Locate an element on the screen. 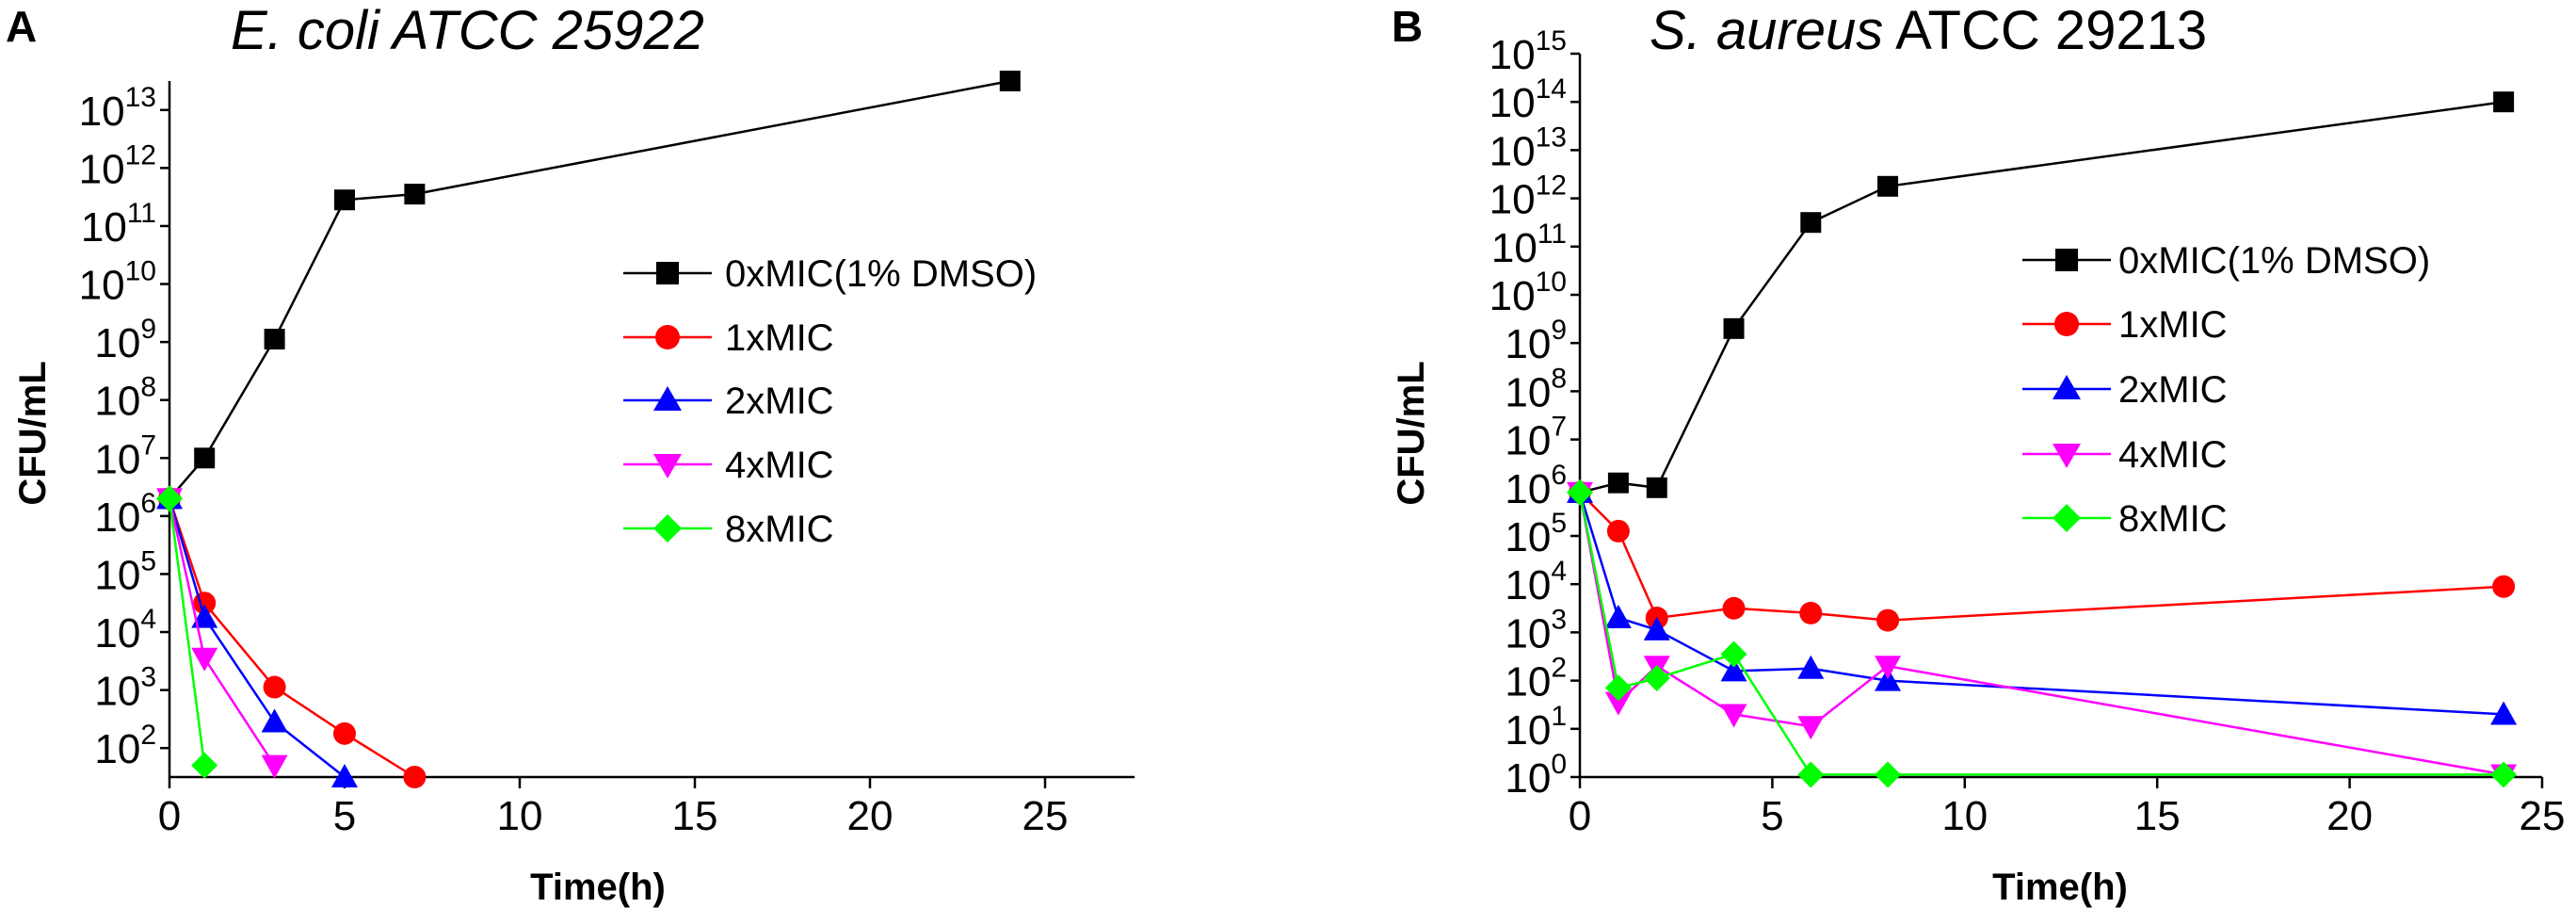 Image resolution: width=2576 pixels, height=924 pixels. panel-a-legend: 0xMIC(1% DMSO) 1xMIC 2xMIC 4xMIC 8xMIC is located at coordinates (830, 401).